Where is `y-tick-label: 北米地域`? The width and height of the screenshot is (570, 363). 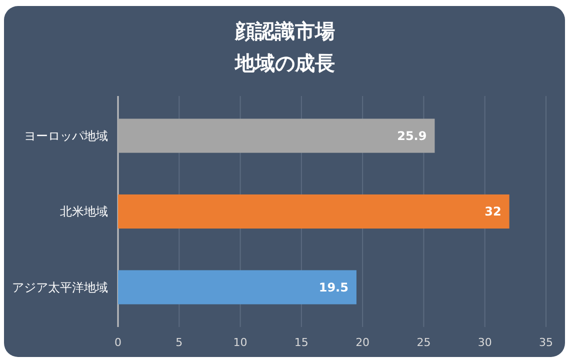
y-tick-label: 北米地域 is located at coordinates (84, 211).